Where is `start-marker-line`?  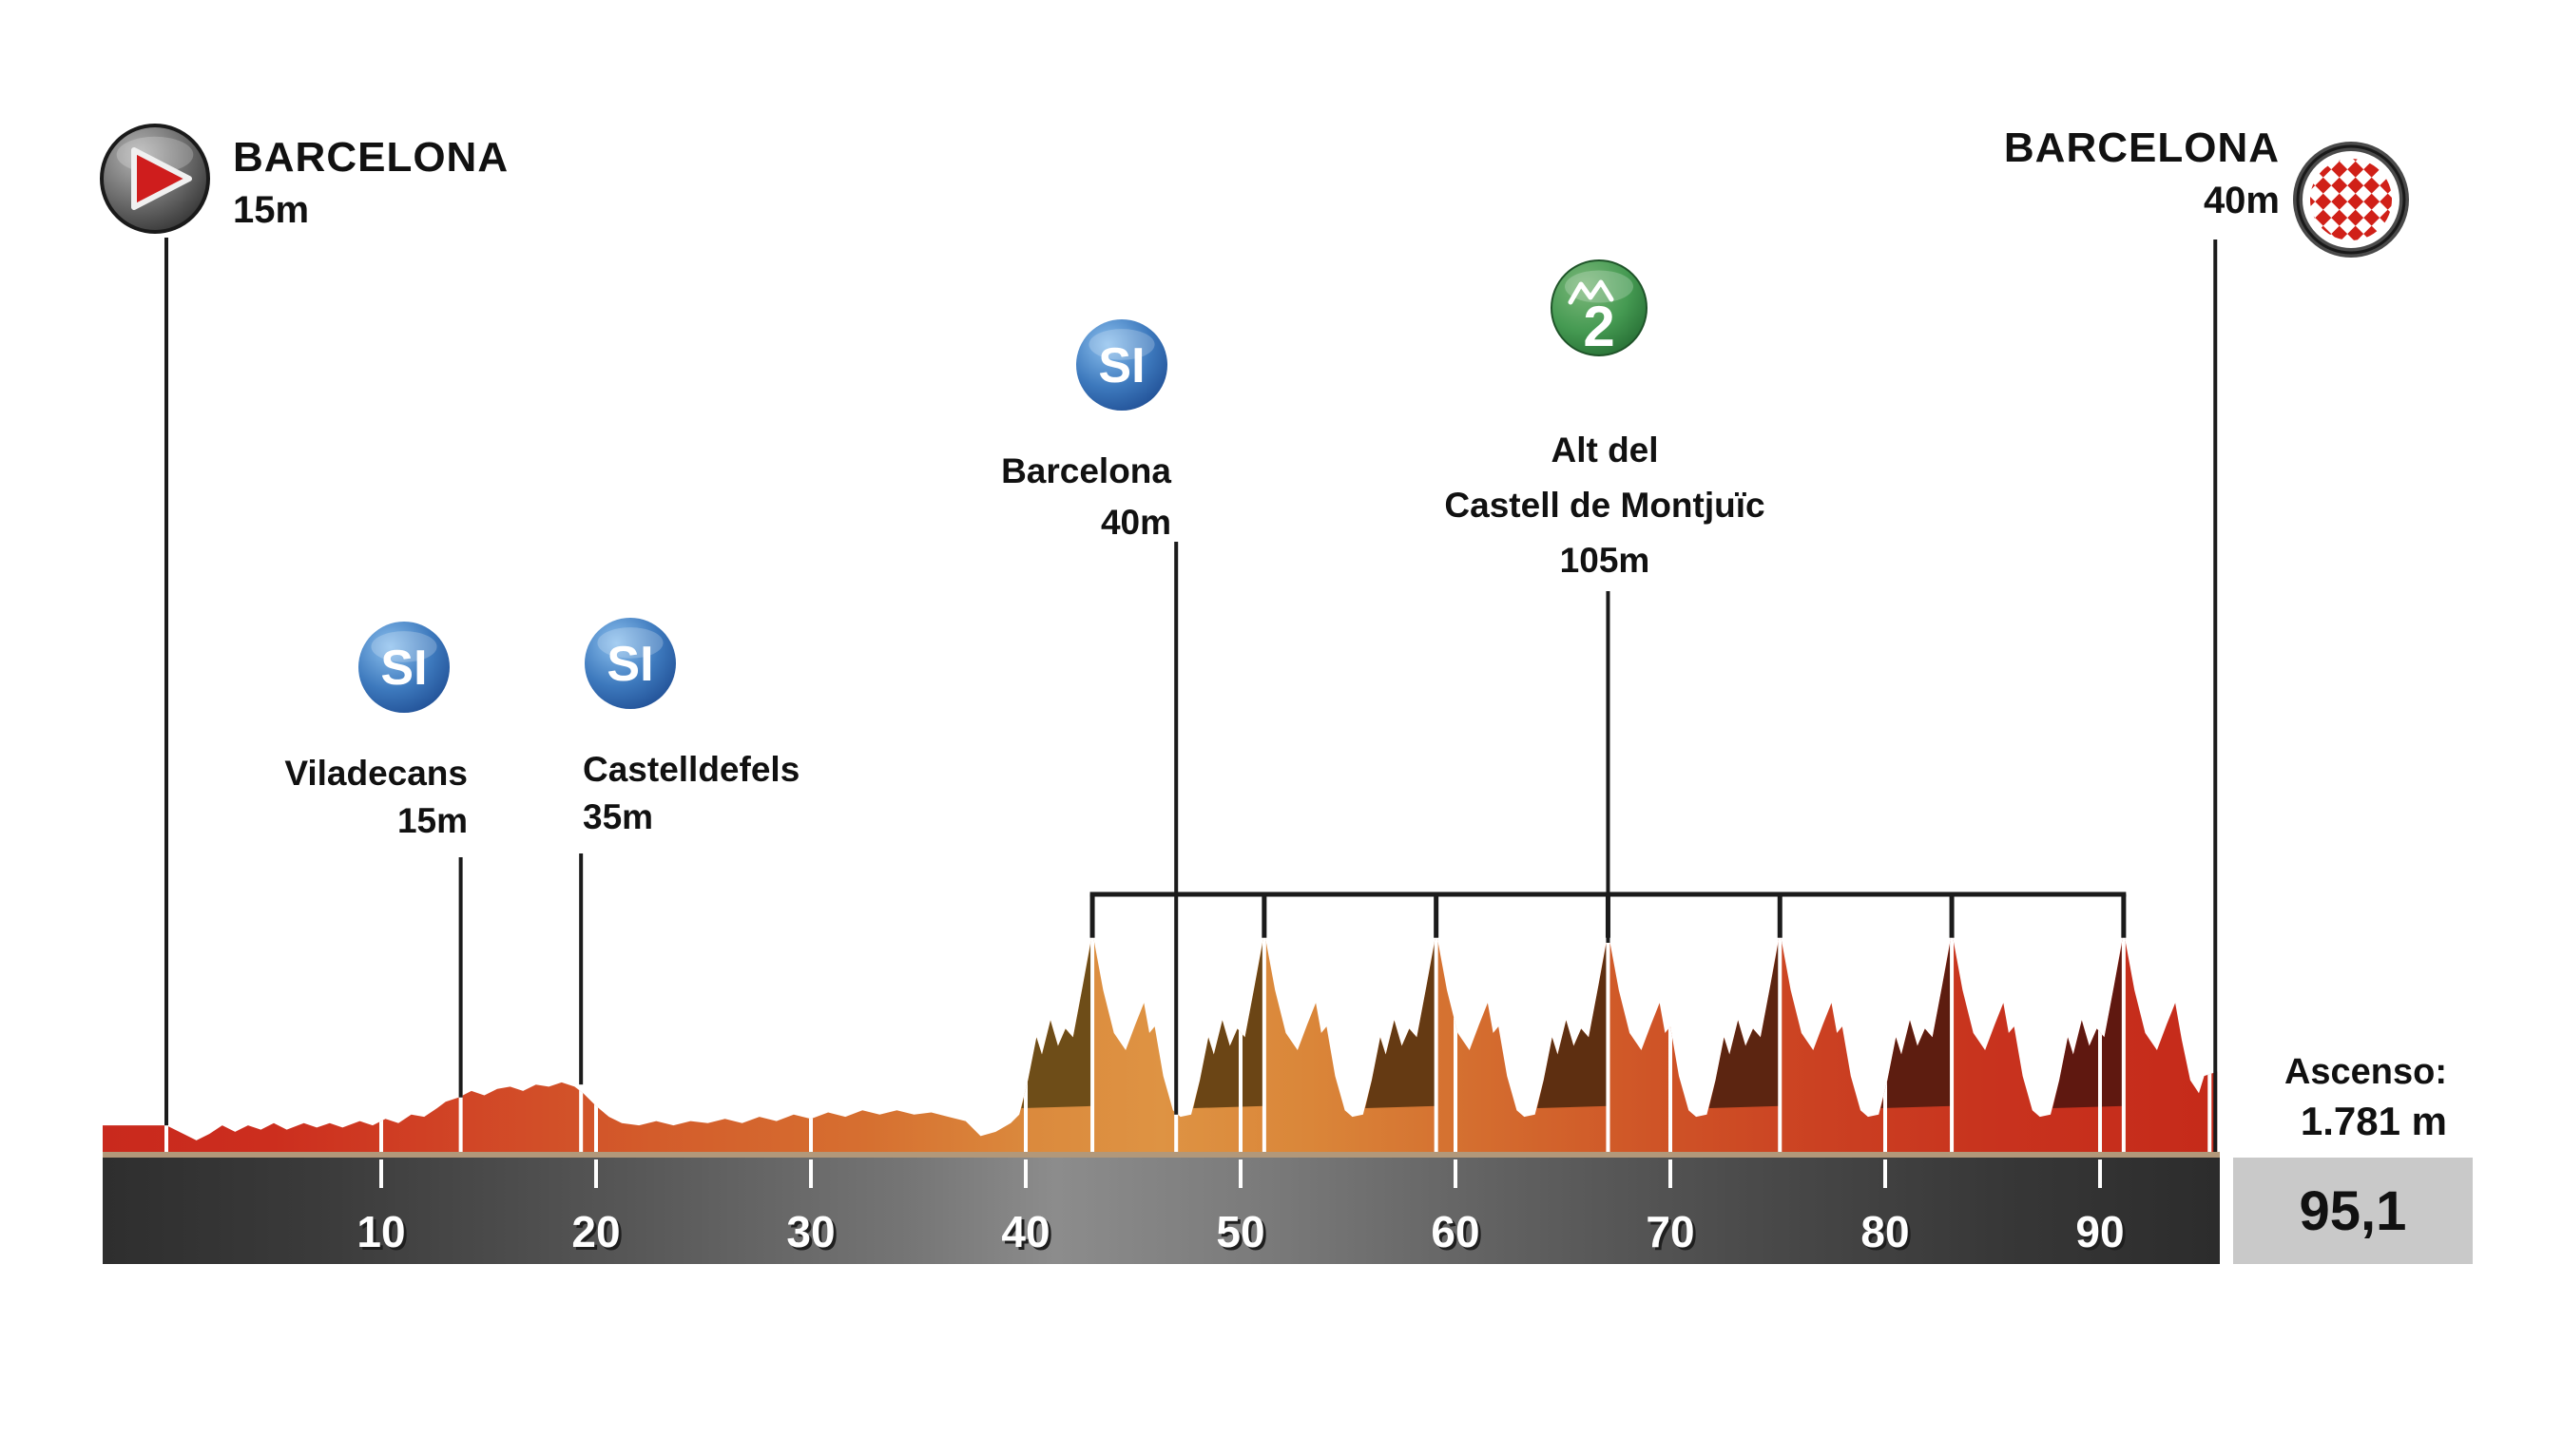 start-marker-line is located at coordinates (166, 682).